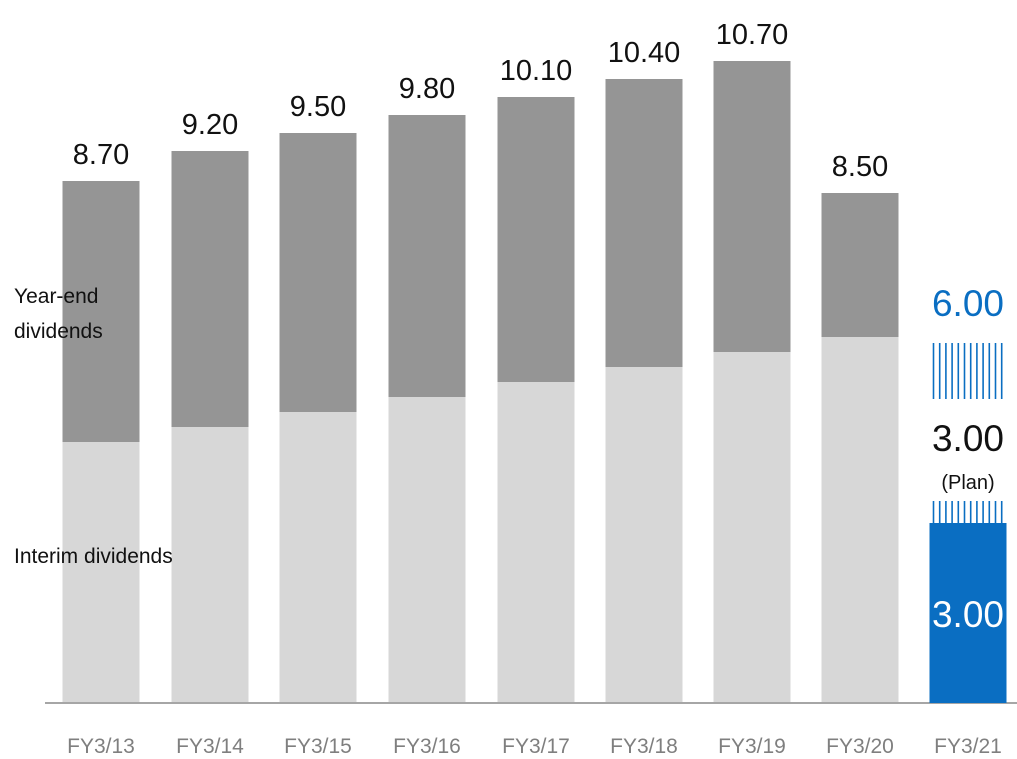 Image resolution: width=1017 pixels, height=759 pixels. I want to click on category-label: FY3/21, so click(968, 746).